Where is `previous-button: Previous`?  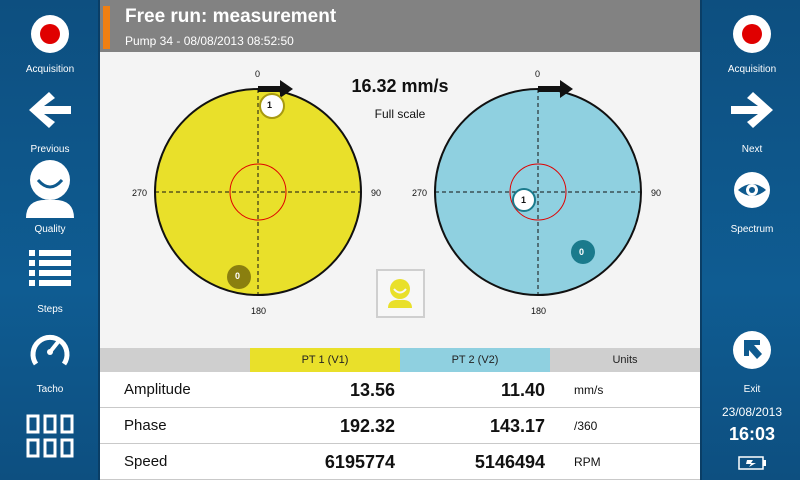 previous-button: Previous is located at coordinates (50, 123).